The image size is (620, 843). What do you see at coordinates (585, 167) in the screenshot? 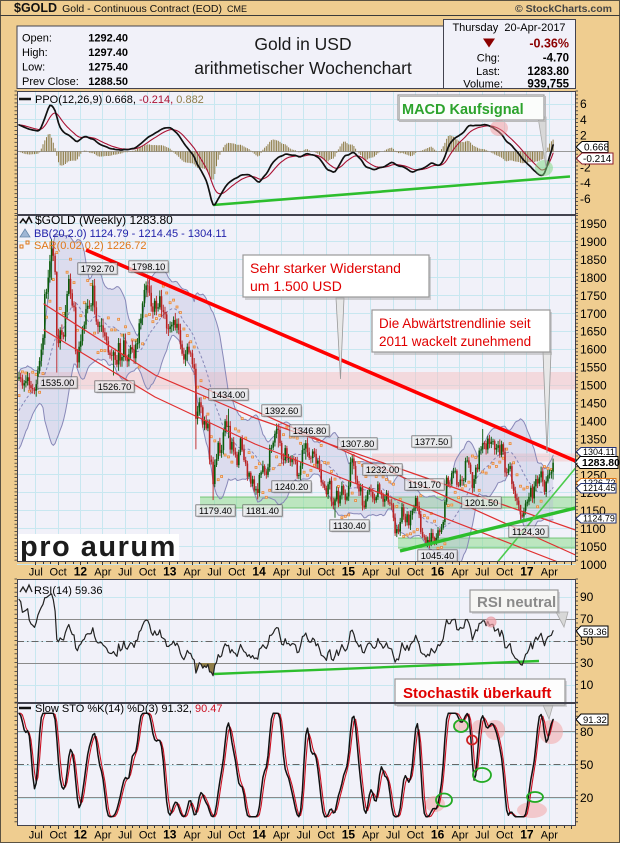
I see `svg-text: -2` at bounding box center [585, 167].